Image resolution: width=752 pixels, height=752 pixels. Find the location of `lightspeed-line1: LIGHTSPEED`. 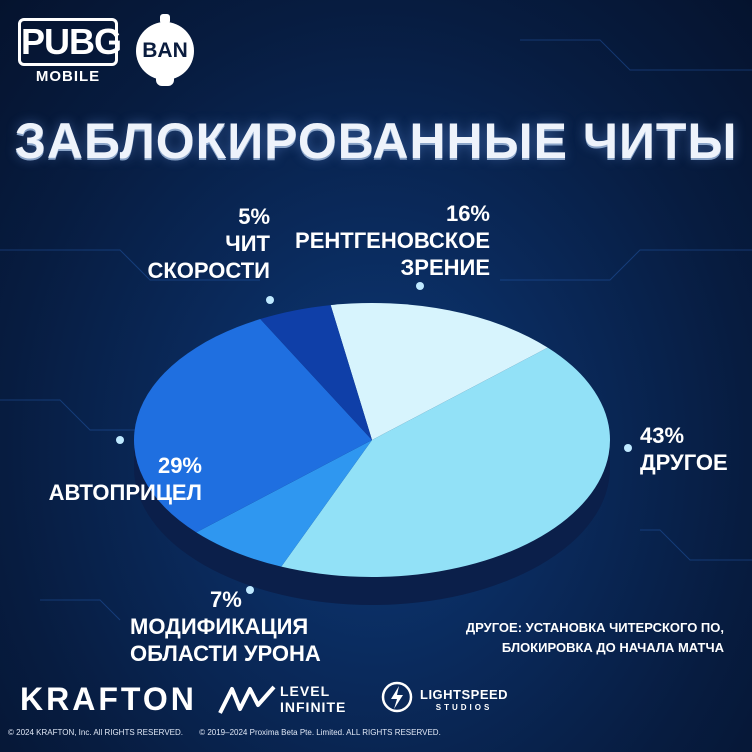

lightspeed-line1: LIGHTSPEED is located at coordinates (464, 694).